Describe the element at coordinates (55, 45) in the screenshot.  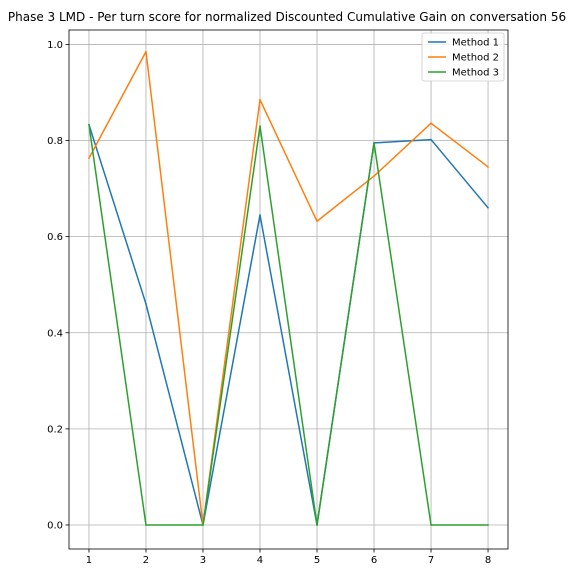
I see `y-tick-label: 1.0` at that location.